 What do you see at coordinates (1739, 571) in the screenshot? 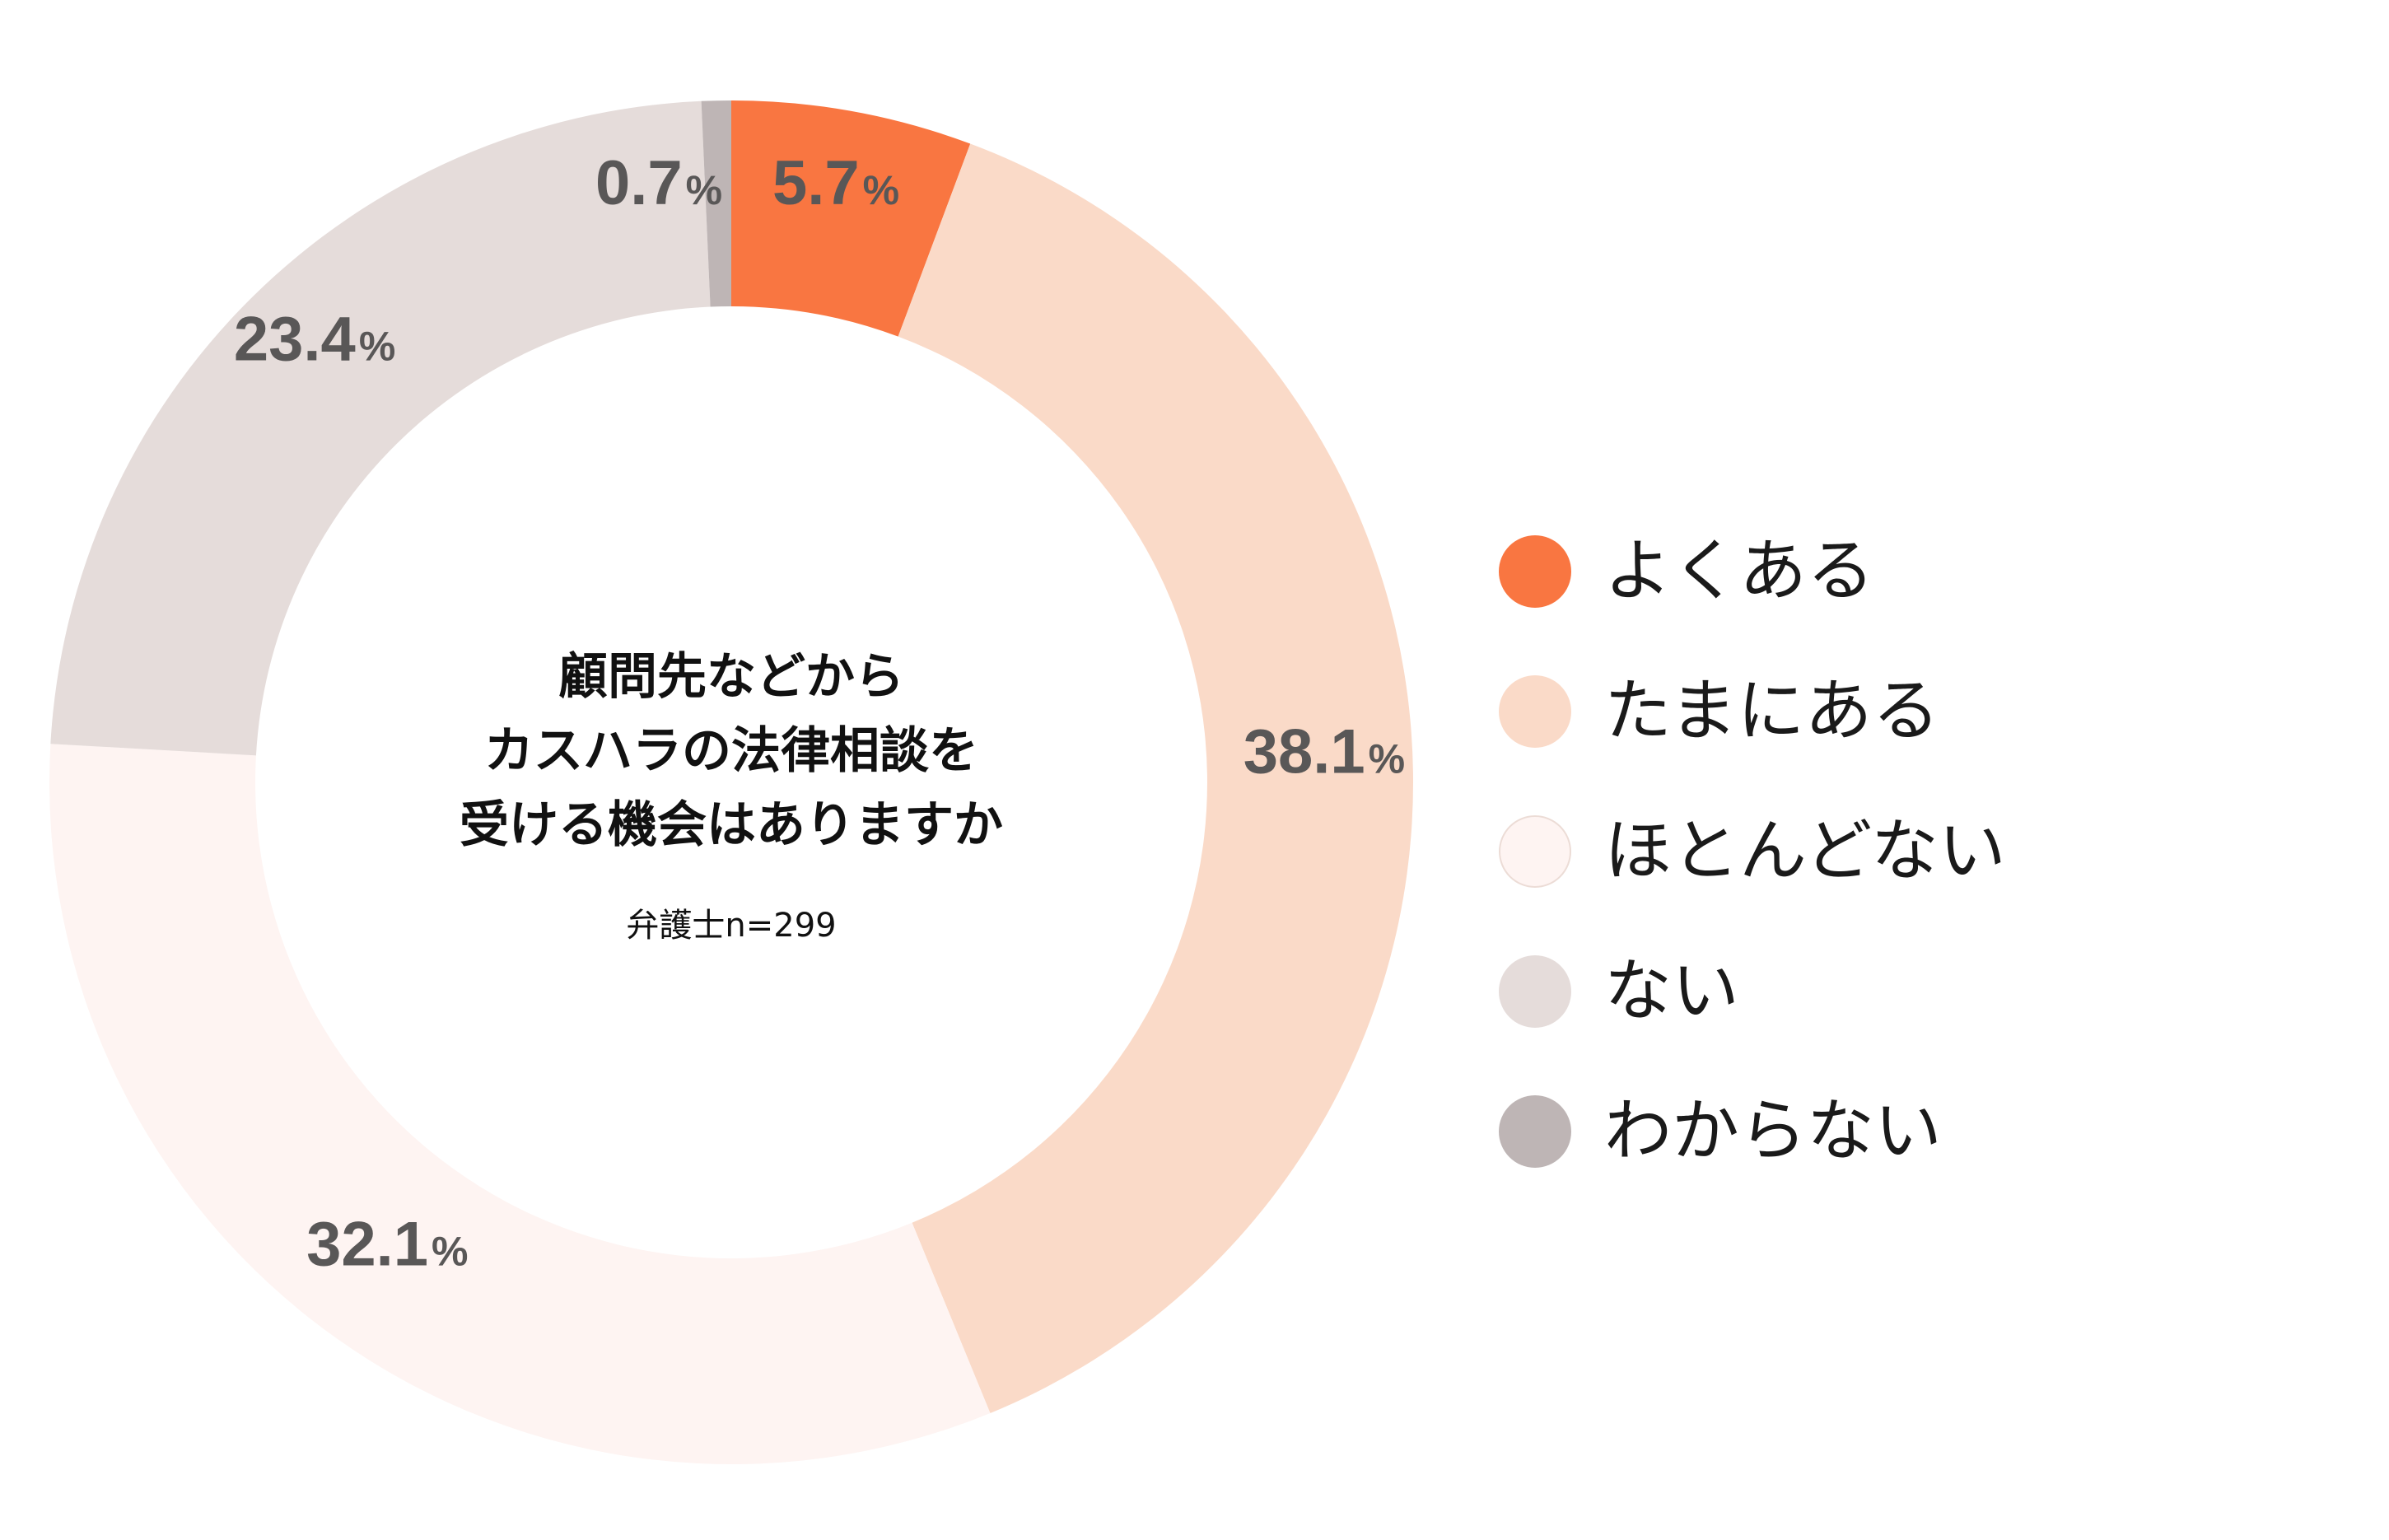
I see `legend-label: よくある` at bounding box center [1739, 571].